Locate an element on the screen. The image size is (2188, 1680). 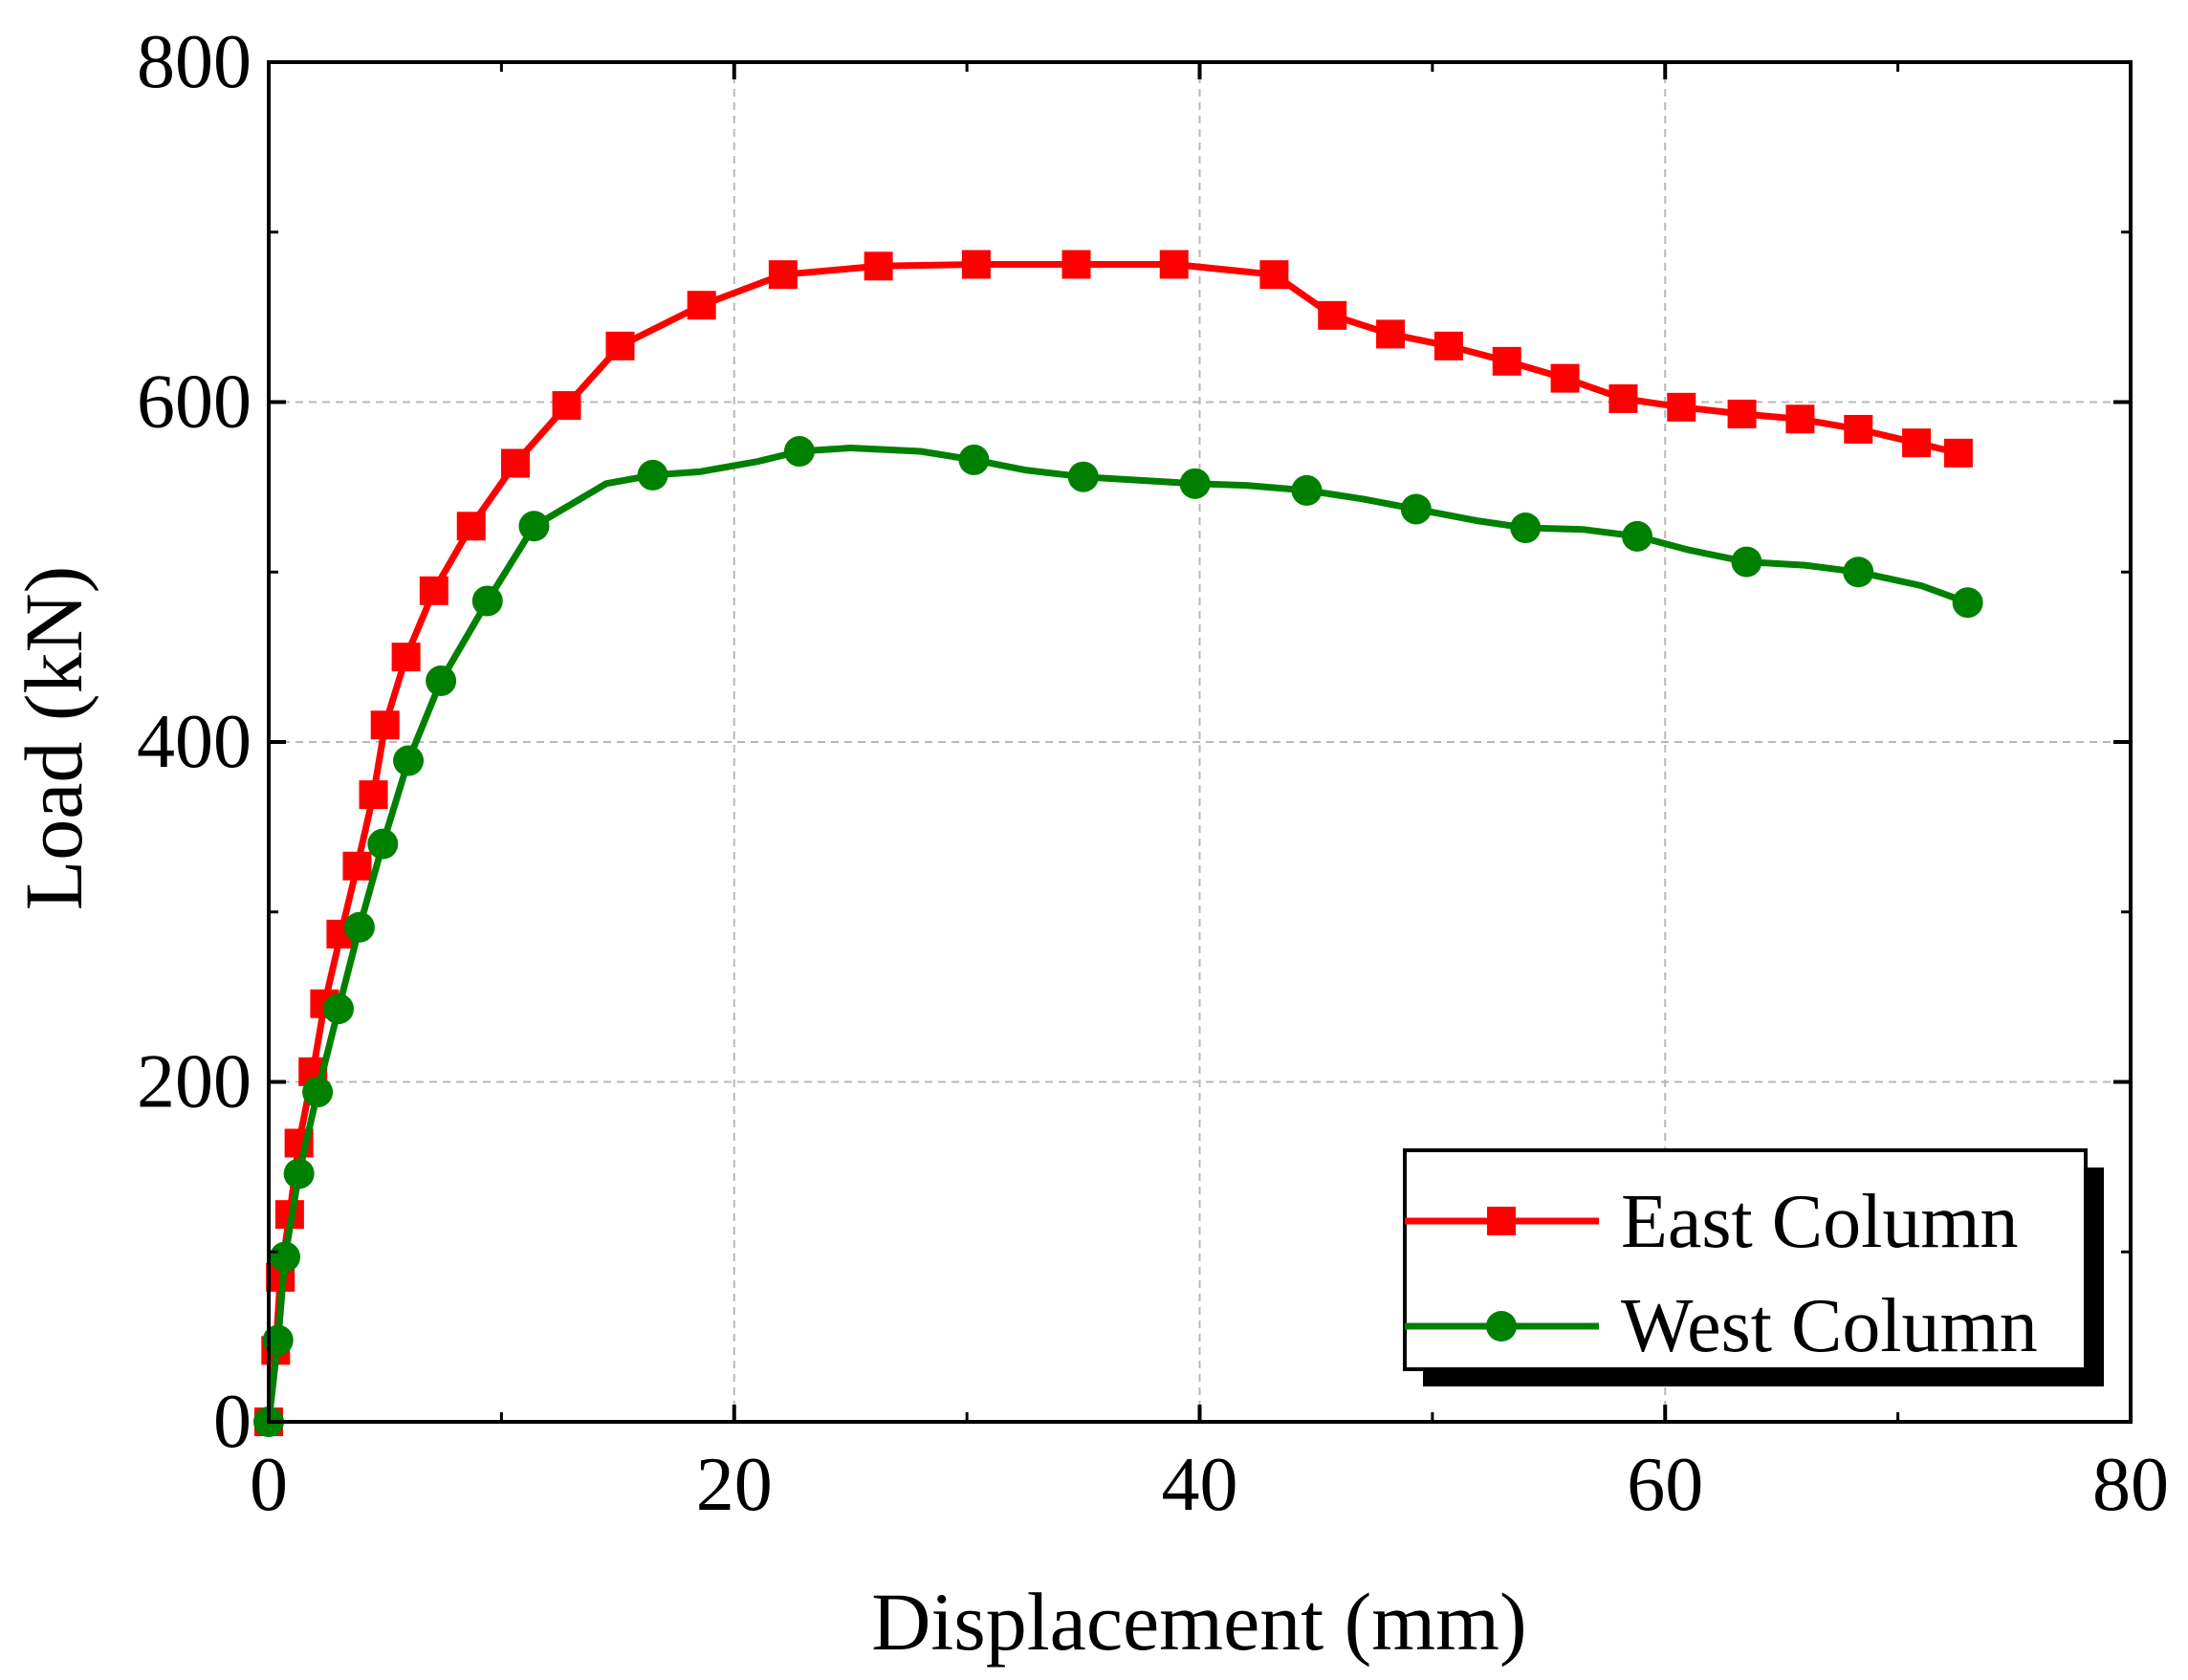
legend-label-west-column: West Column is located at coordinates (1829, 1326).